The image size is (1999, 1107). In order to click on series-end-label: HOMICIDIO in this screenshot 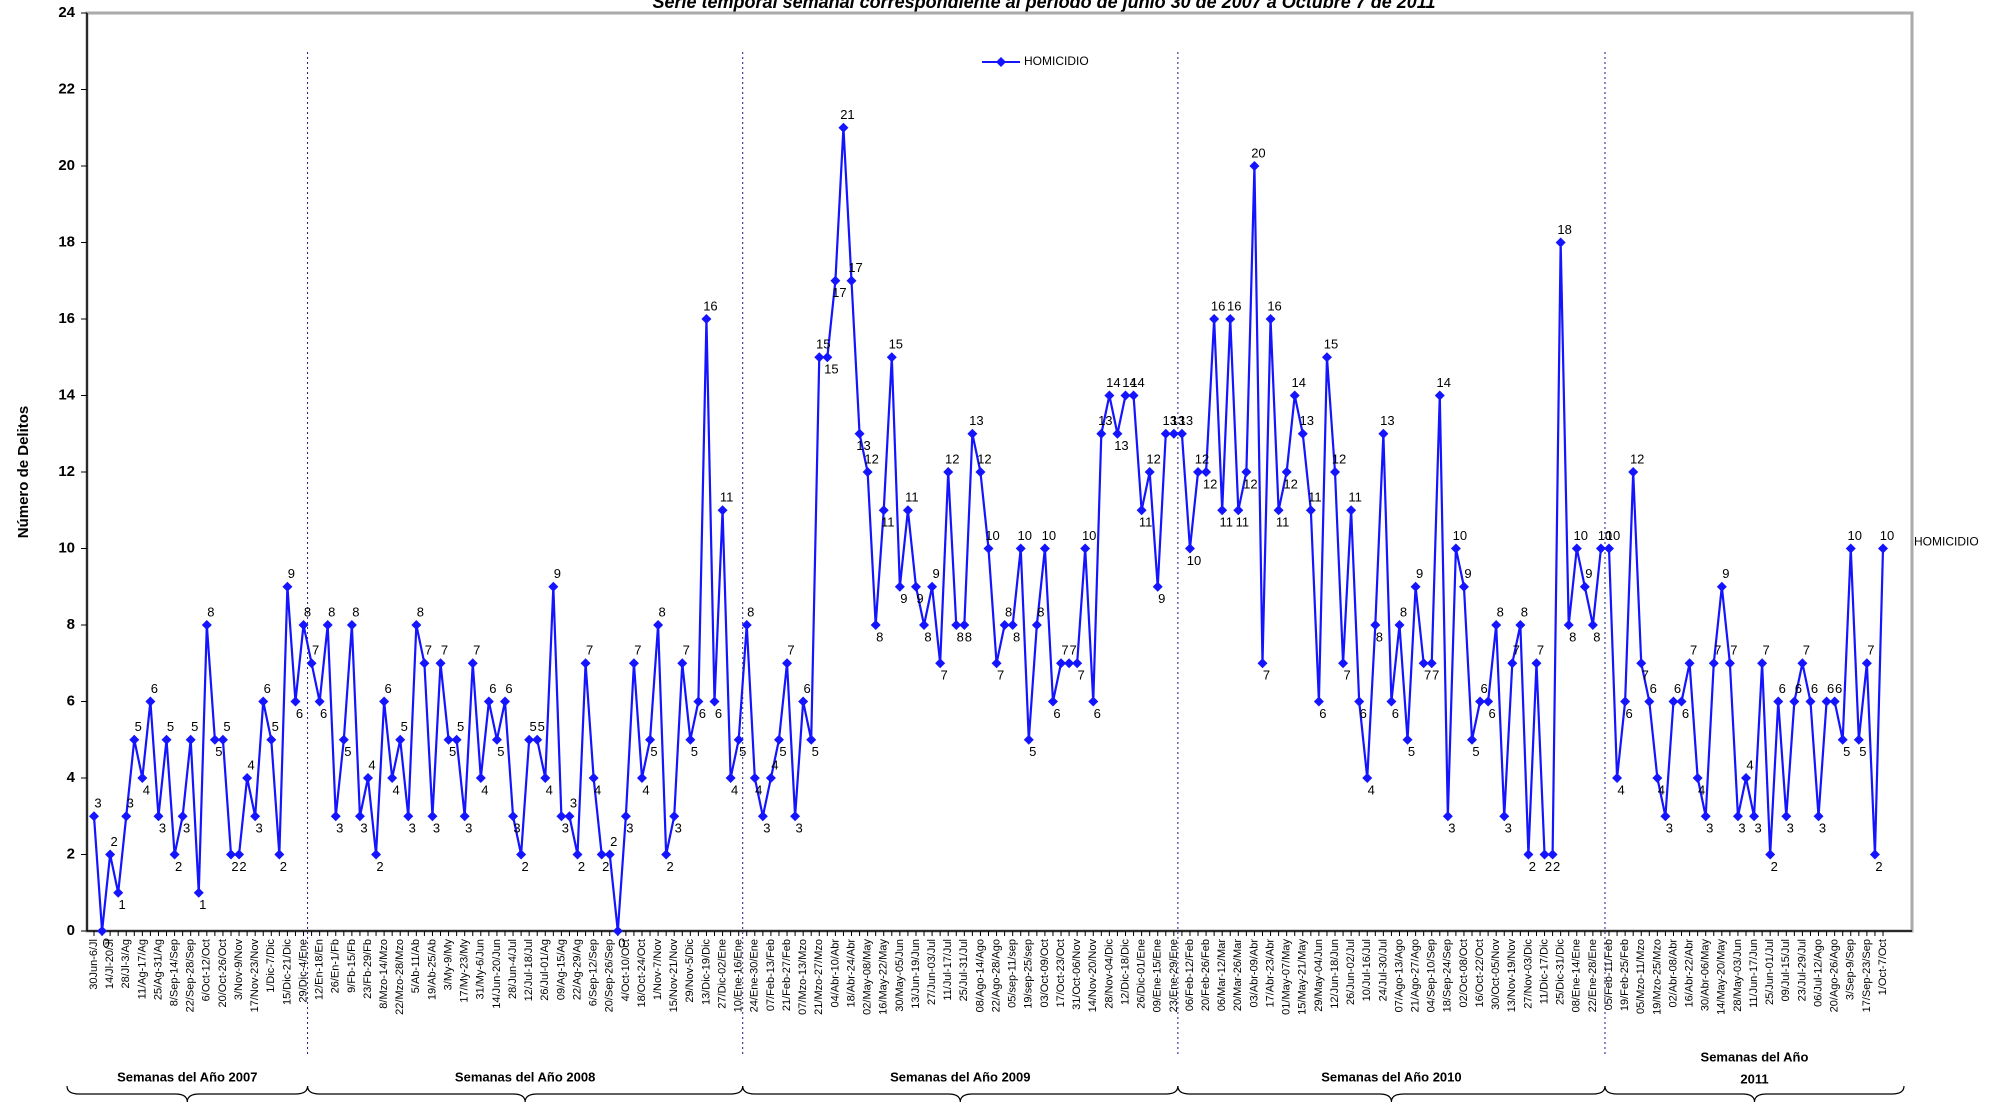, I will do `click(1946, 542)`.